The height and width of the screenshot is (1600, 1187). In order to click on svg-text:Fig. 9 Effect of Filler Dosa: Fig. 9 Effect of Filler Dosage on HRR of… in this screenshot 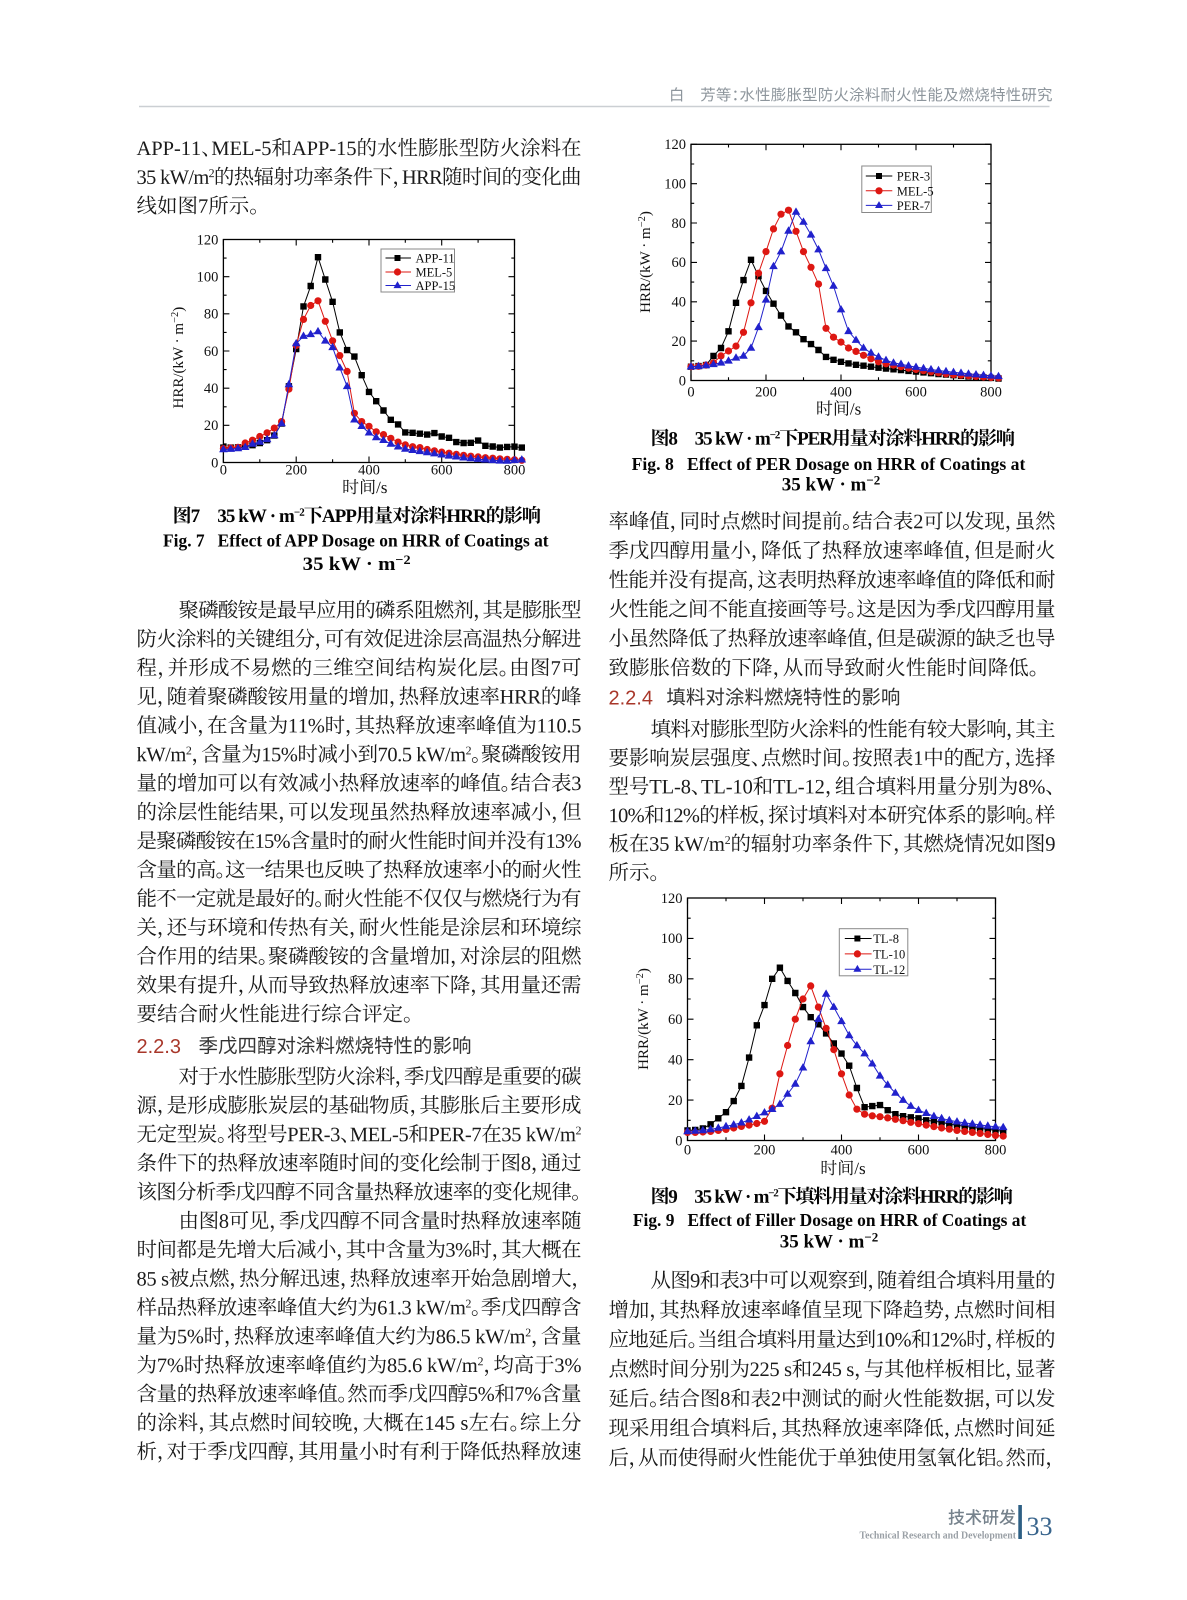, I will do `click(829, 1220)`.